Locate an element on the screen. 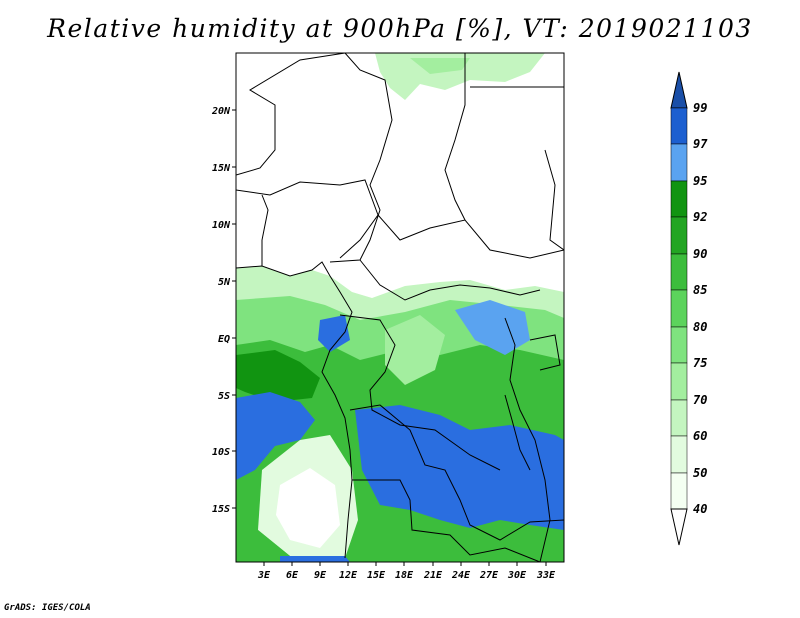 The height and width of the screenshot is (618, 800). colorbar-label-92: 92 is located at coordinates (700, 217).